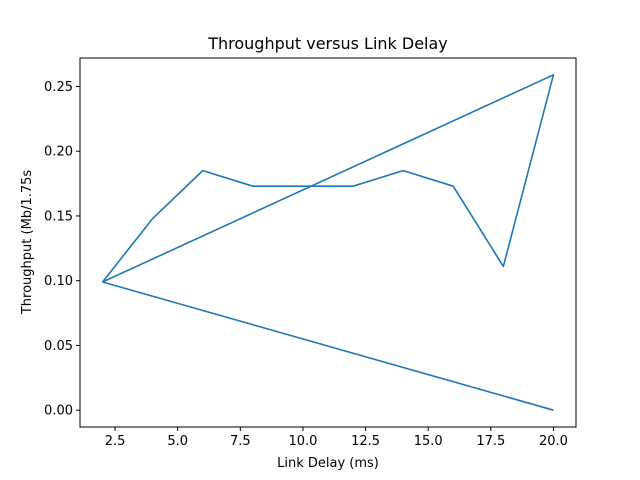 The width and height of the screenshot is (640, 480). Describe the element at coordinates (58, 346) in the screenshot. I see `y-tick-label: 0.05` at that location.